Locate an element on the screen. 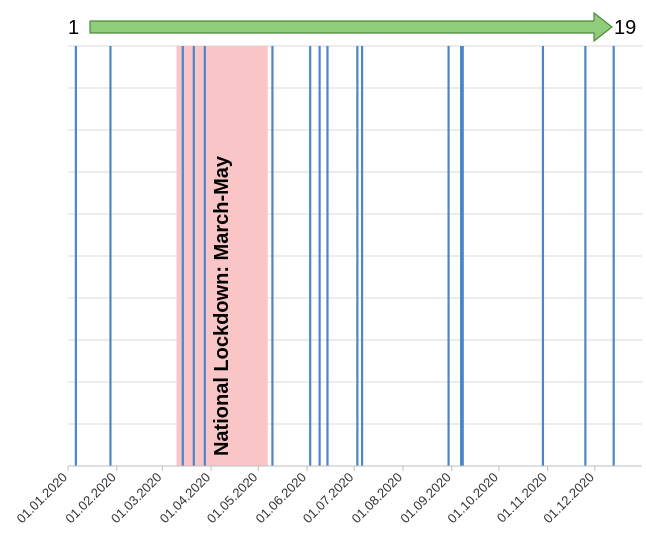  x-tick-label: 01.01.2020 is located at coordinates (41, 498).